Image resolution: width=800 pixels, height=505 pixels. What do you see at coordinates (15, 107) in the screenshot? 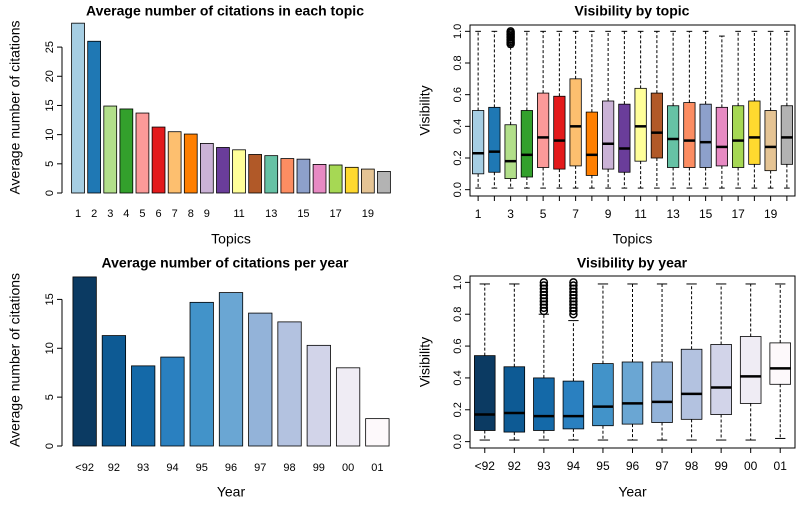
I see `y-axis-title: Average number of citations` at bounding box center [15, 107].